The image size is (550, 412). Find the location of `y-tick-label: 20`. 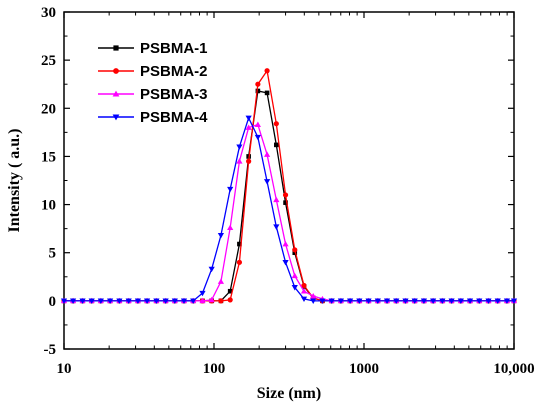

y-tick-label: 20 is located at coordinates (48, 109).